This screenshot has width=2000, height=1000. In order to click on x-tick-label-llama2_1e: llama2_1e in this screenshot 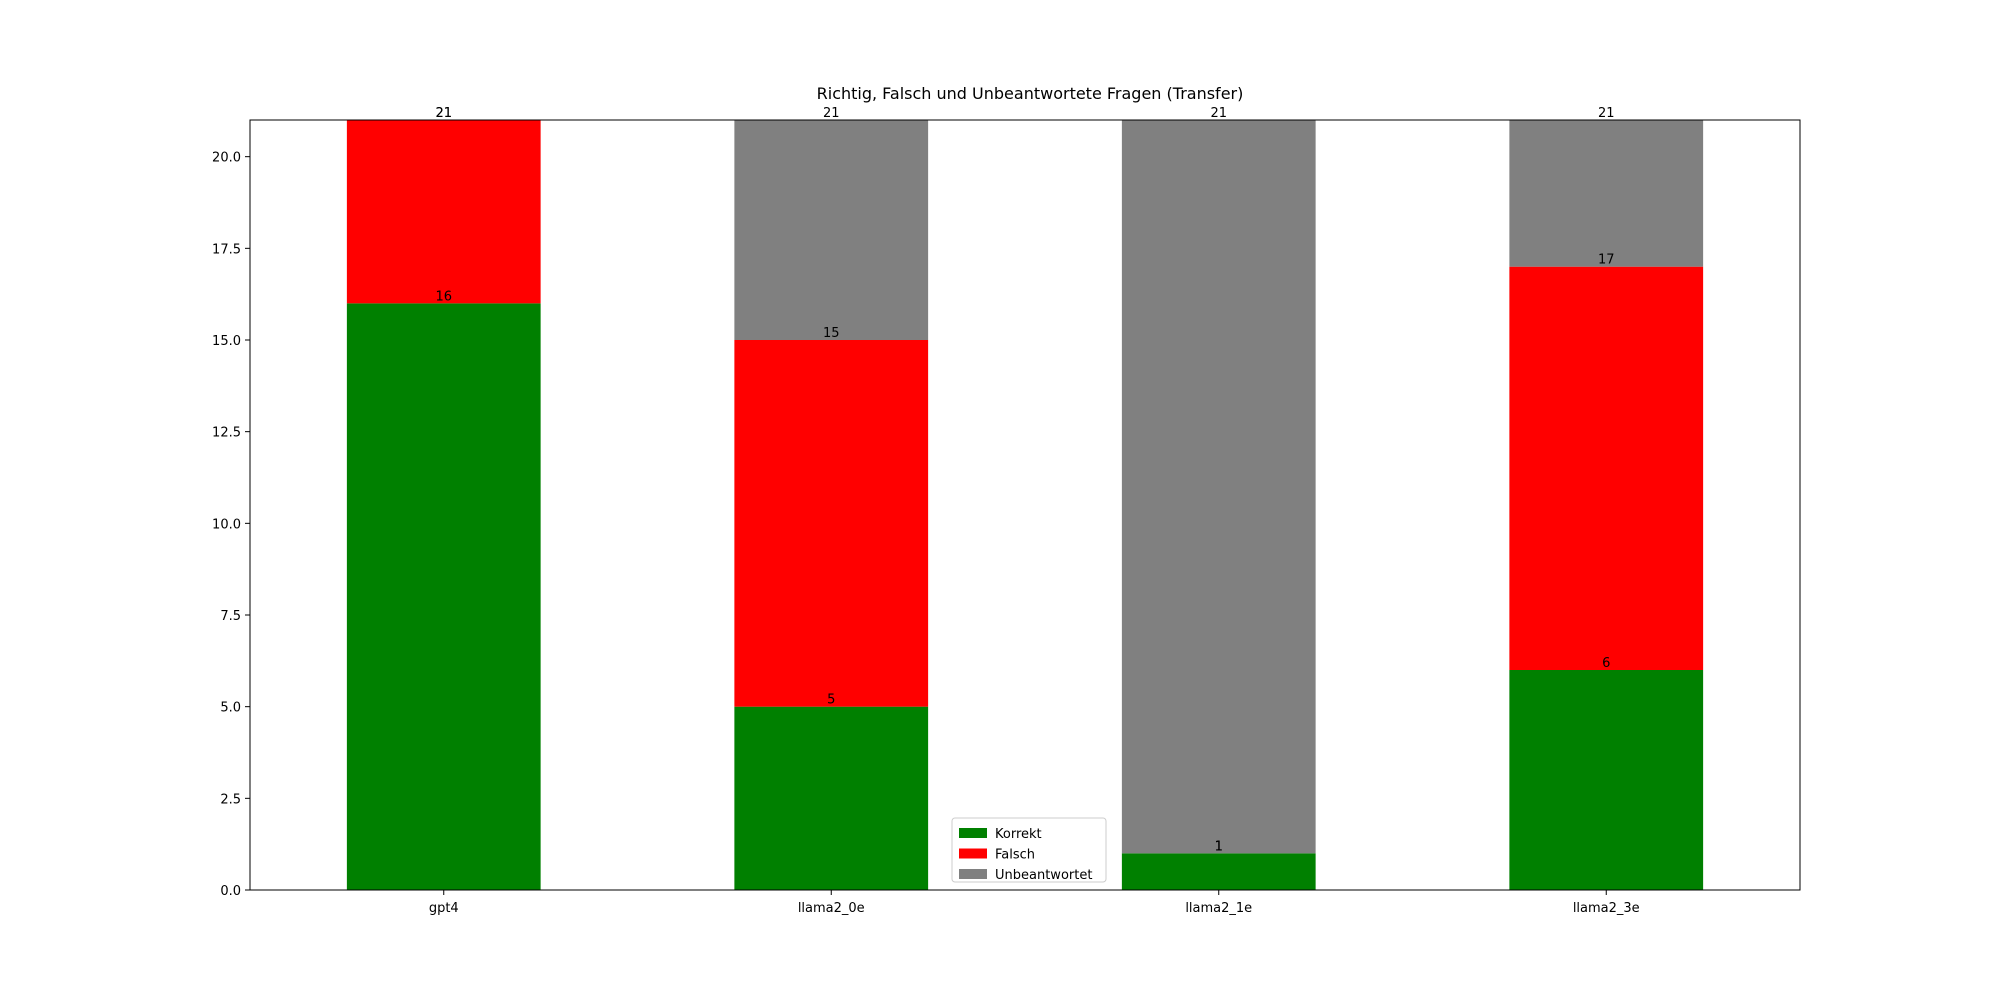, I will do `click(1218, 908)`.